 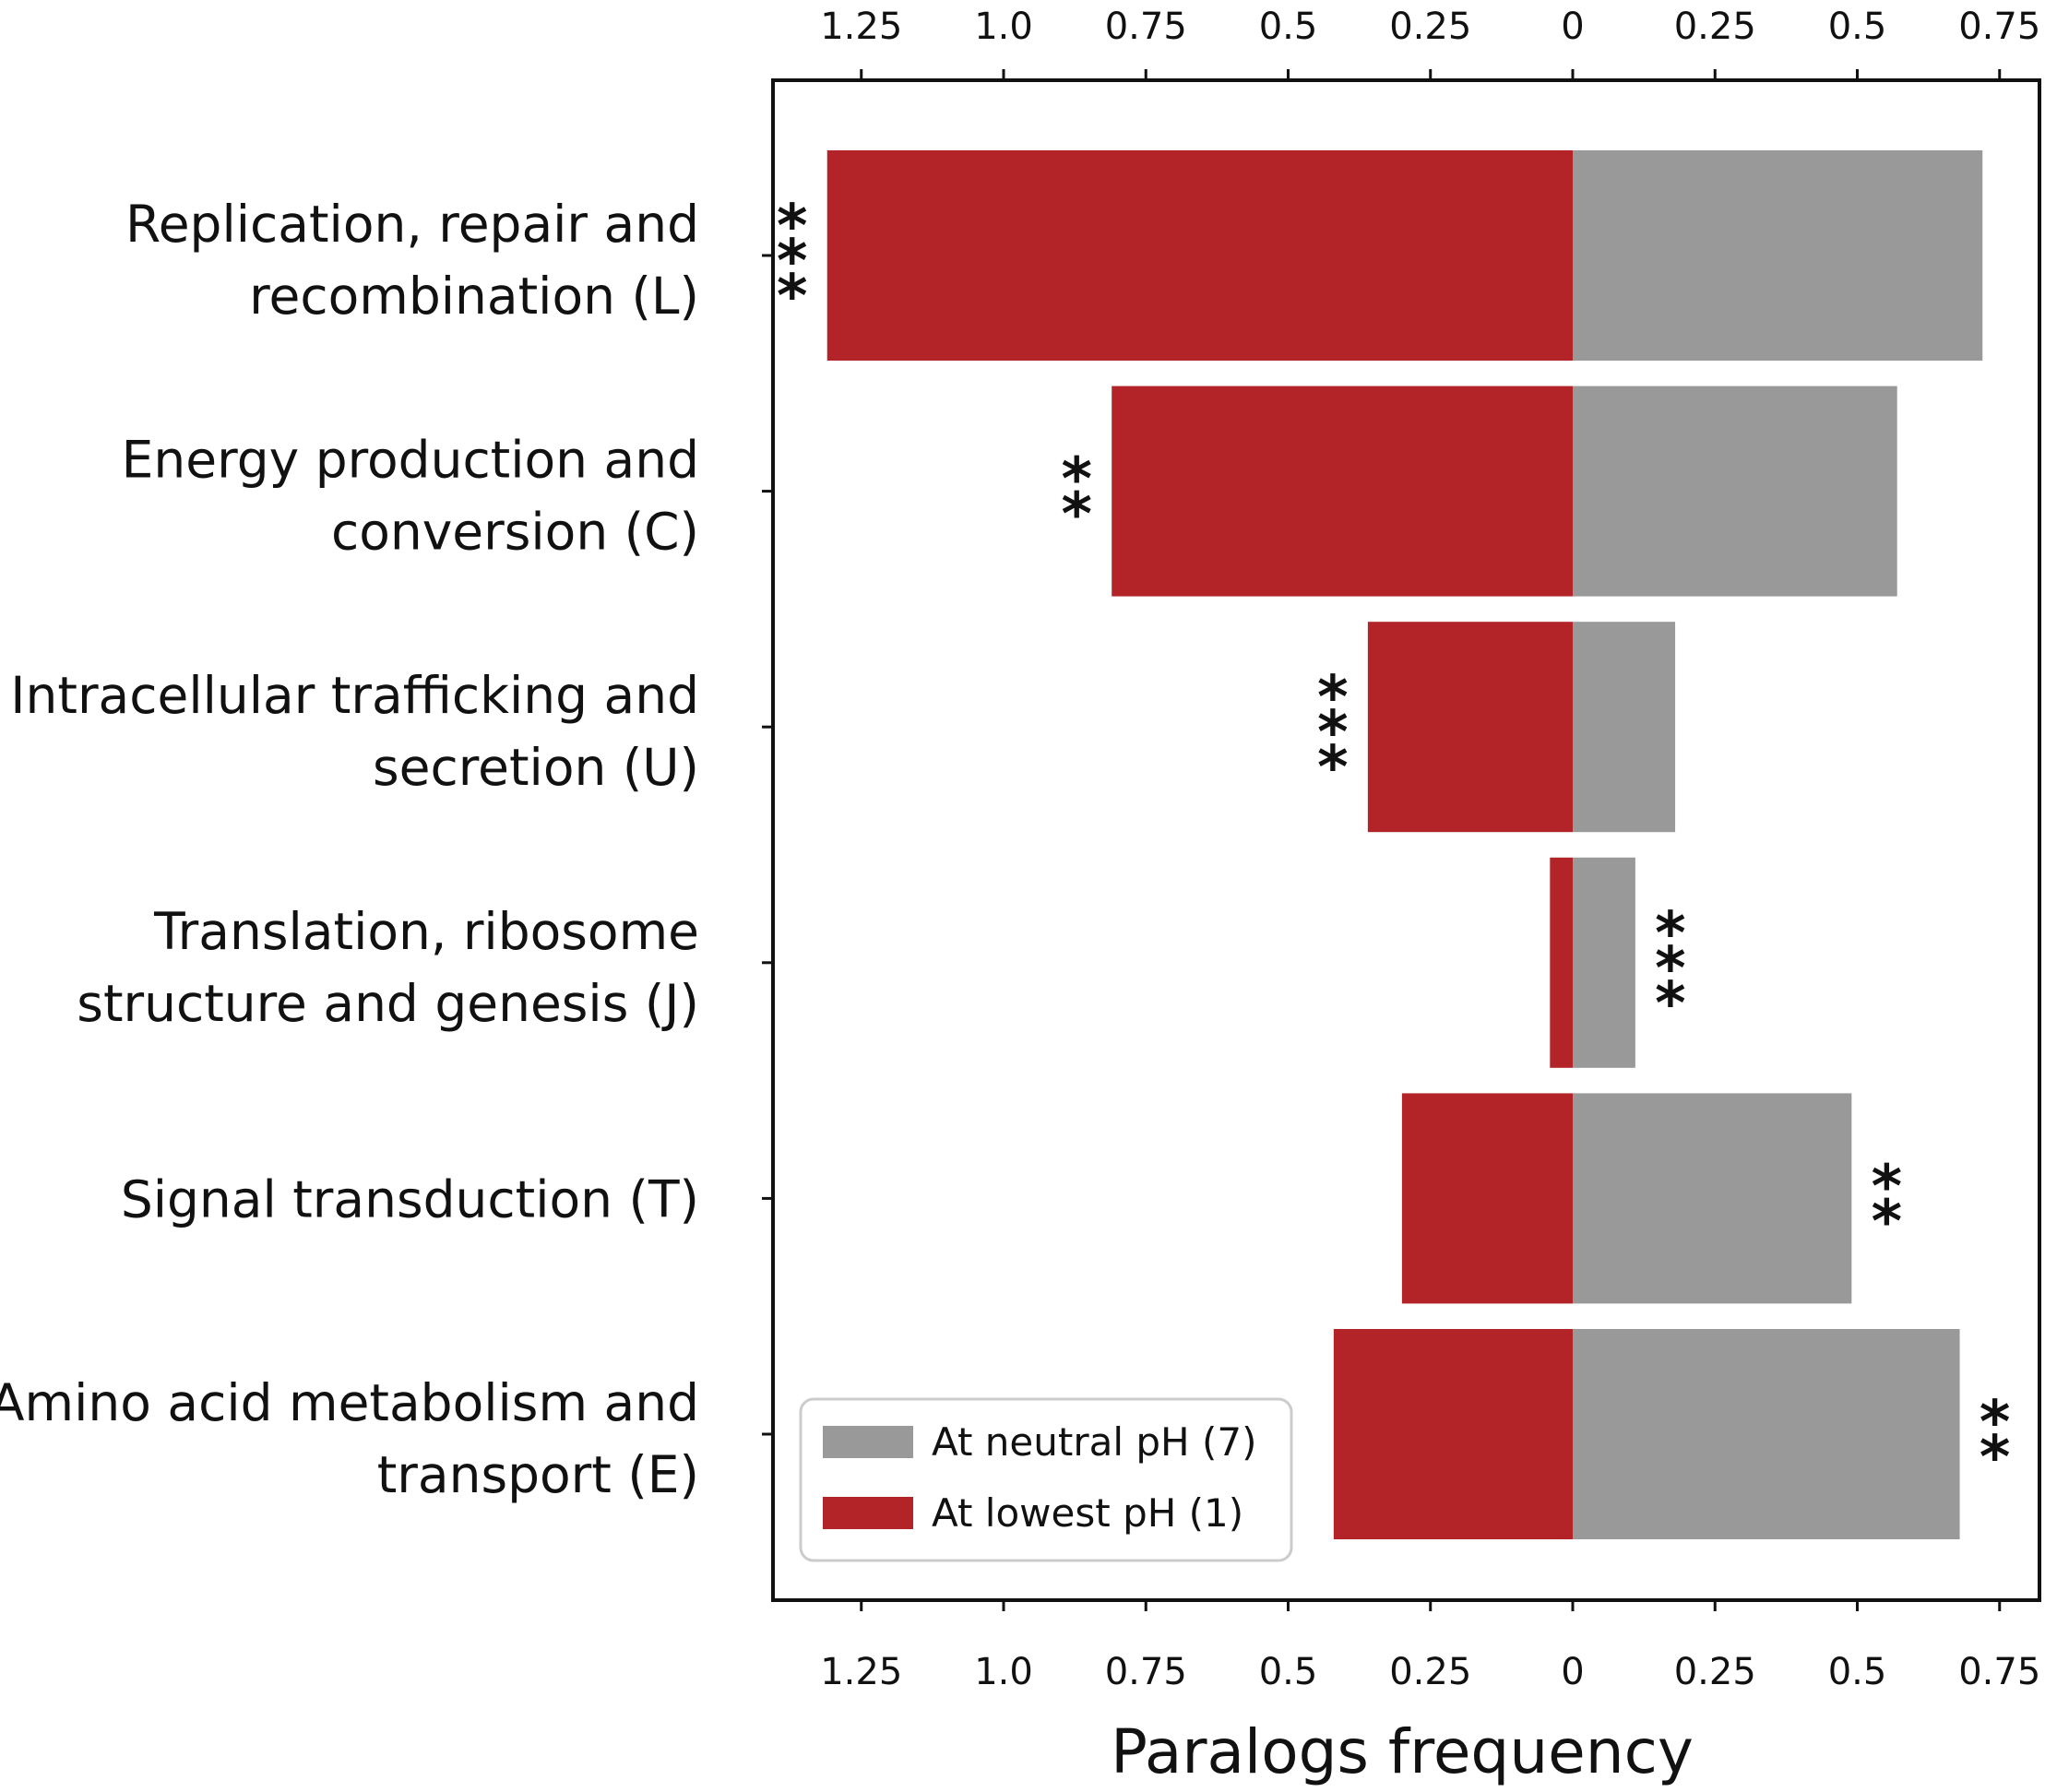 I want to click on category-label-1-line1: Energy production and, so click(x=410, y=460).